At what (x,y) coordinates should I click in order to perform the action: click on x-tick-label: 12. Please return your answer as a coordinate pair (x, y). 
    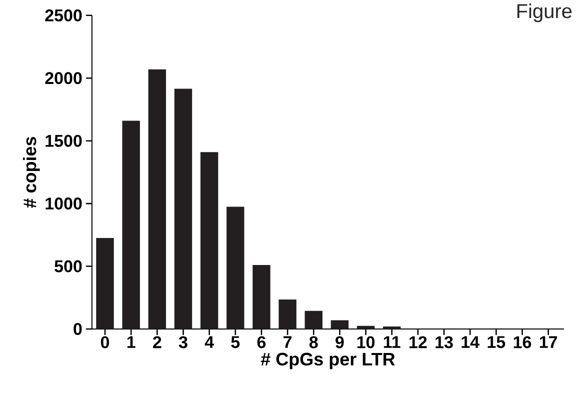
    Looking at the image, I should click on (418, 342).